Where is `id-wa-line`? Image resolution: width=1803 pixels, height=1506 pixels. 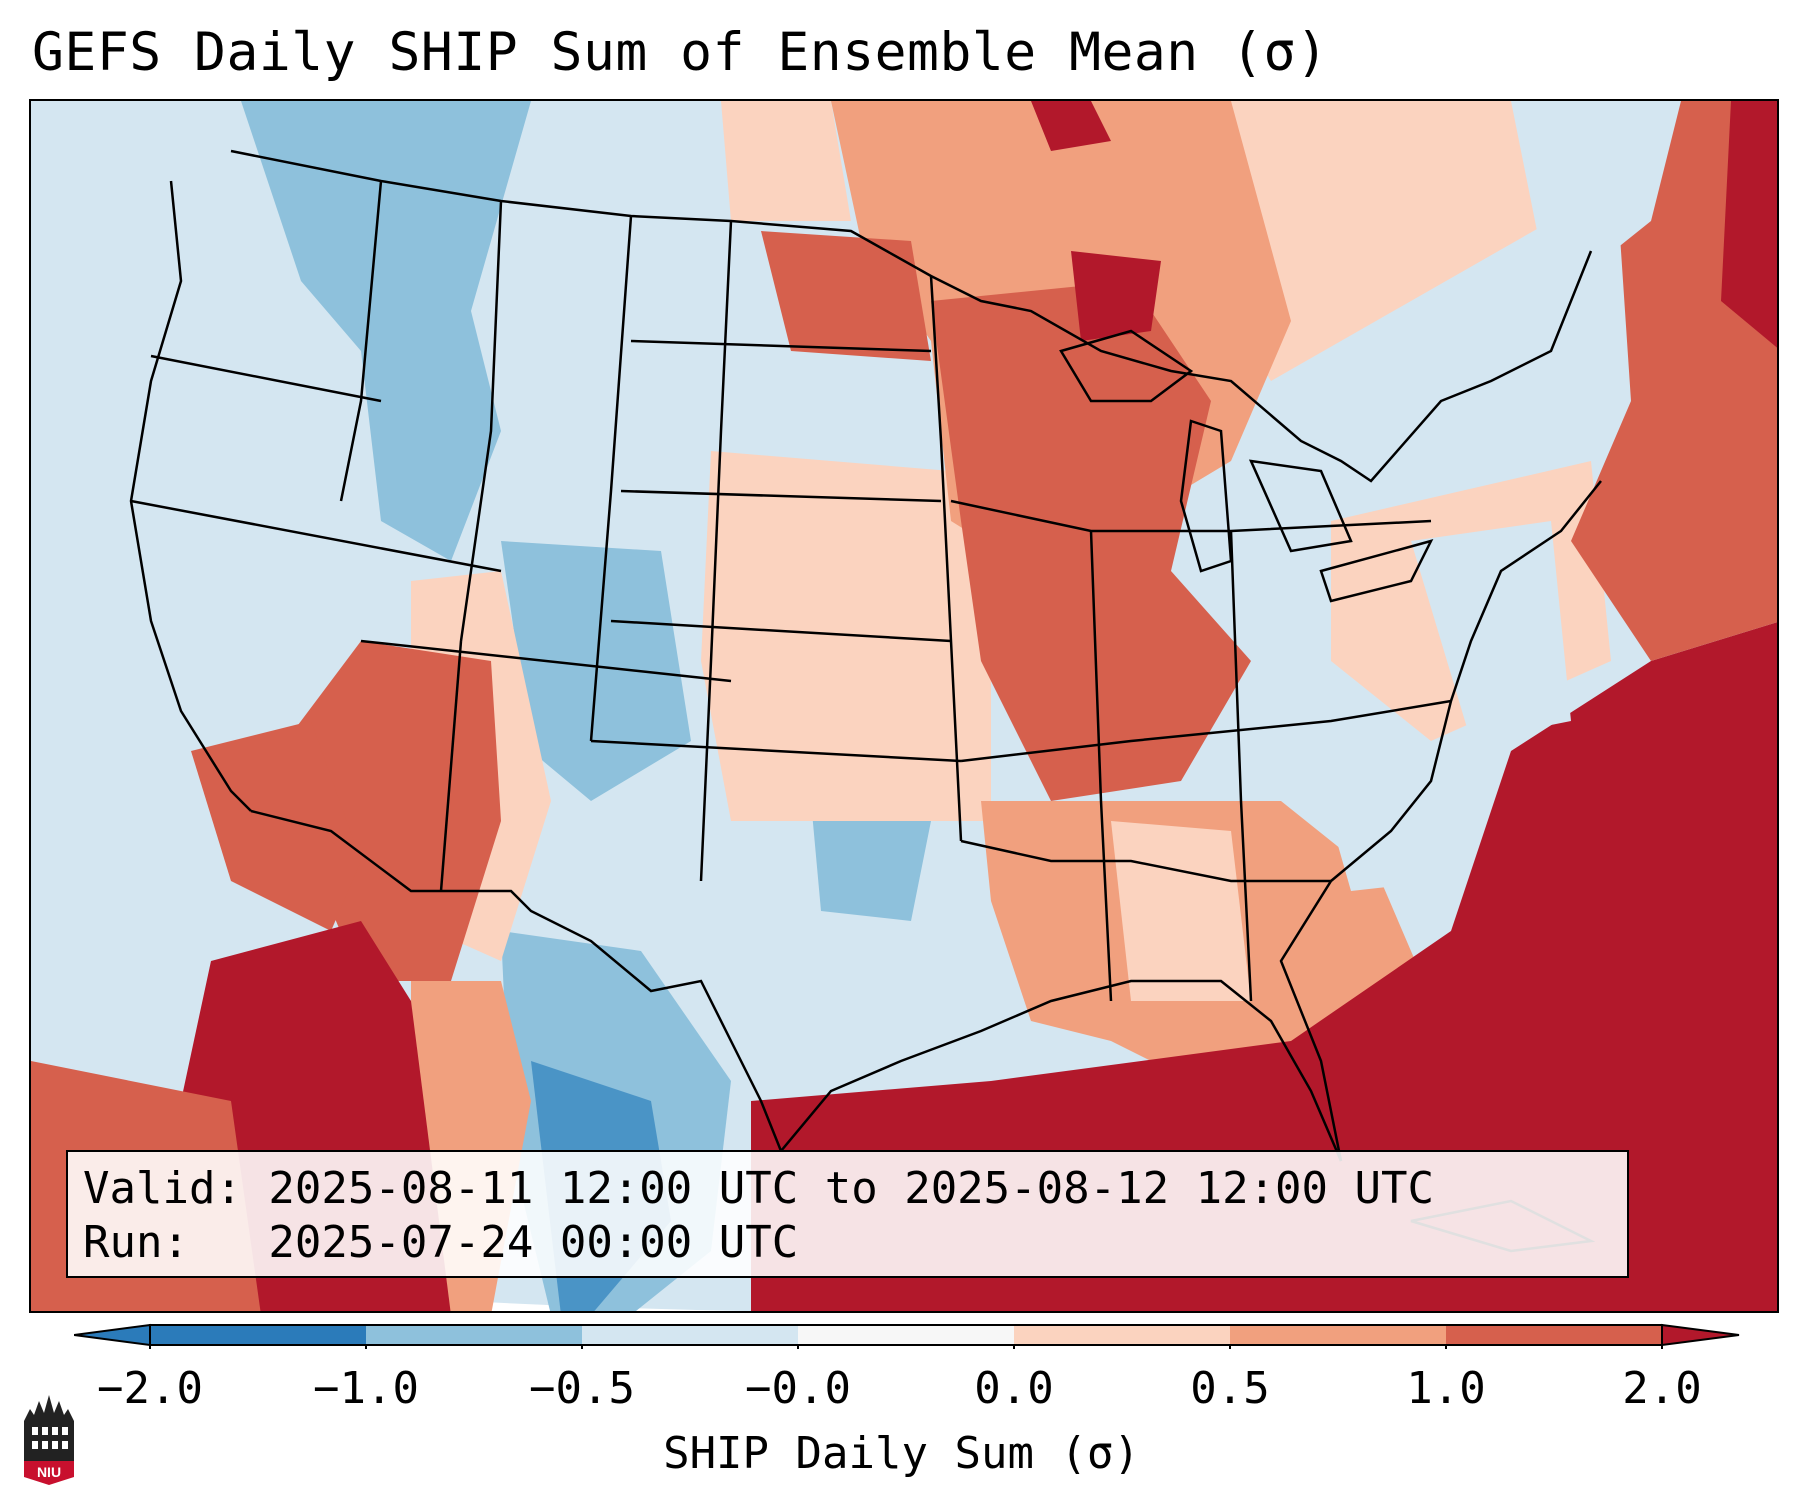
id-wa-line is located at coordinates (361, 341).